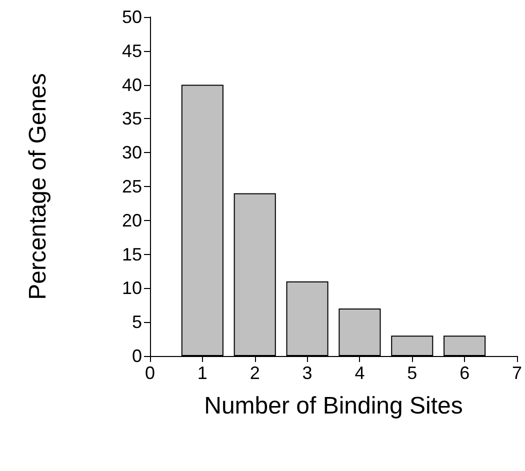  I want to click on y-tick-label: 40, so click(132, 84).